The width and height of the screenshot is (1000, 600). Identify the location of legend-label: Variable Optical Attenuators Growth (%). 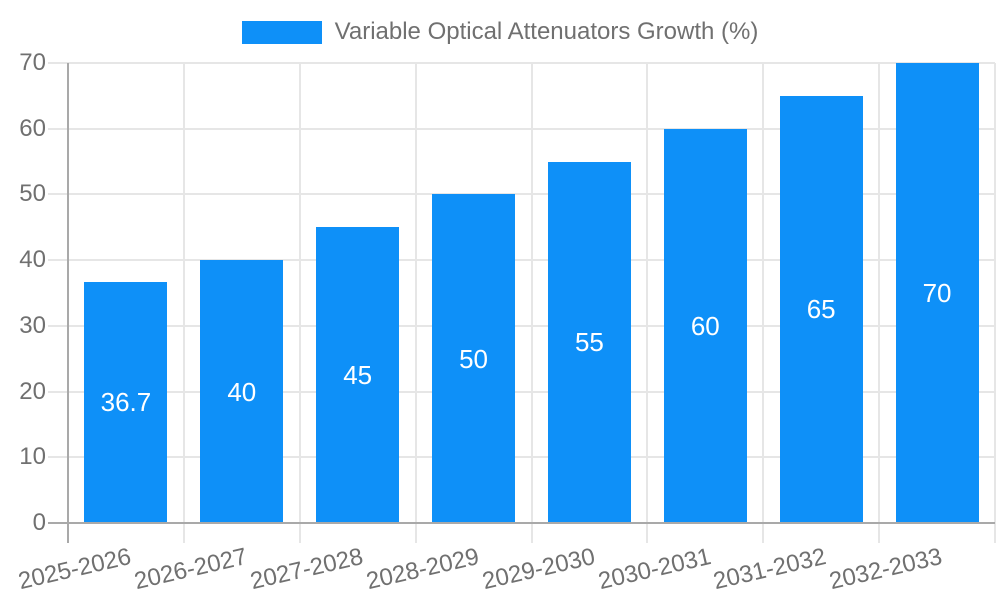
(546, 31).